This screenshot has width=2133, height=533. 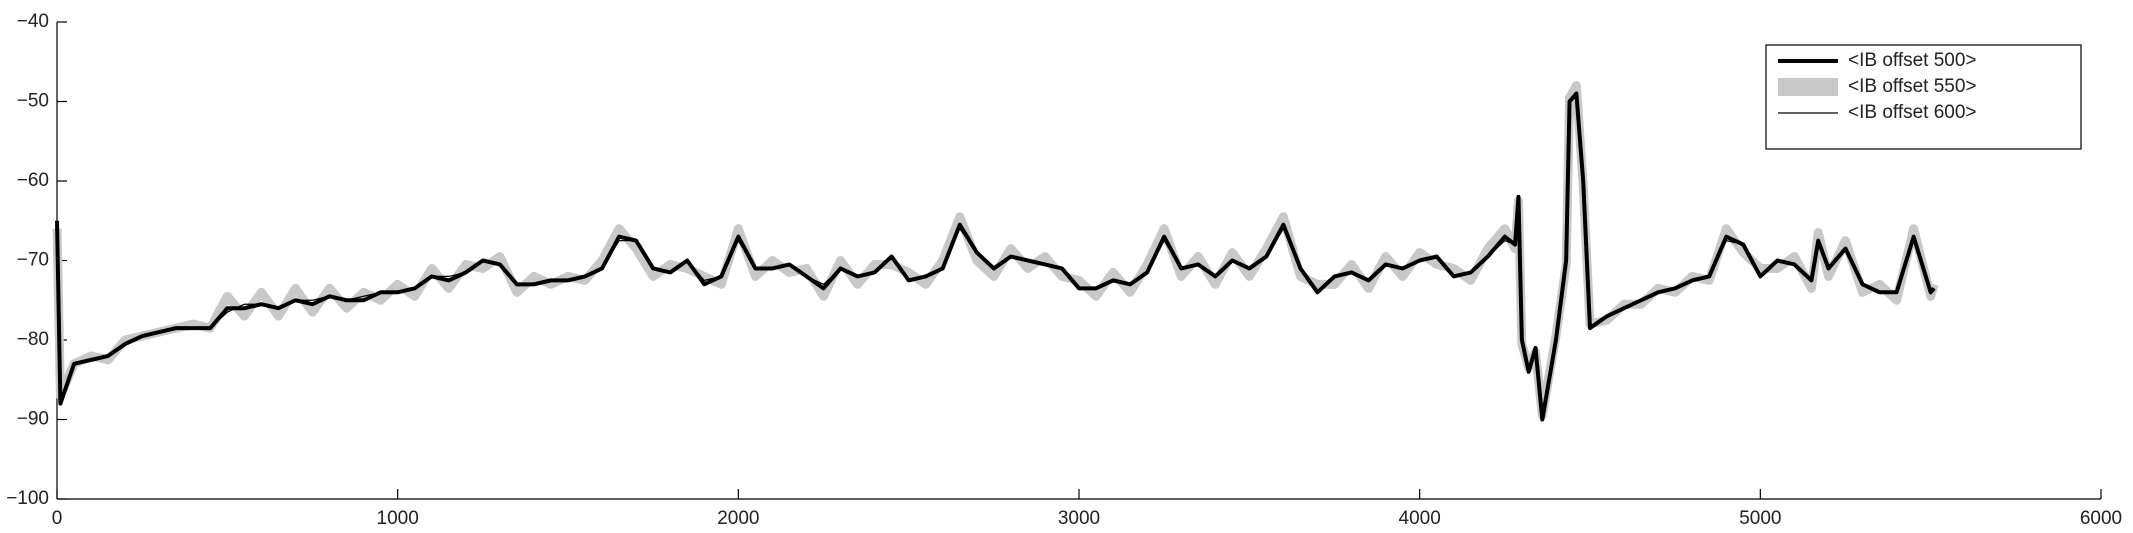 I want to click on x-tick-label: 5000, so click(x=1760, y=518).